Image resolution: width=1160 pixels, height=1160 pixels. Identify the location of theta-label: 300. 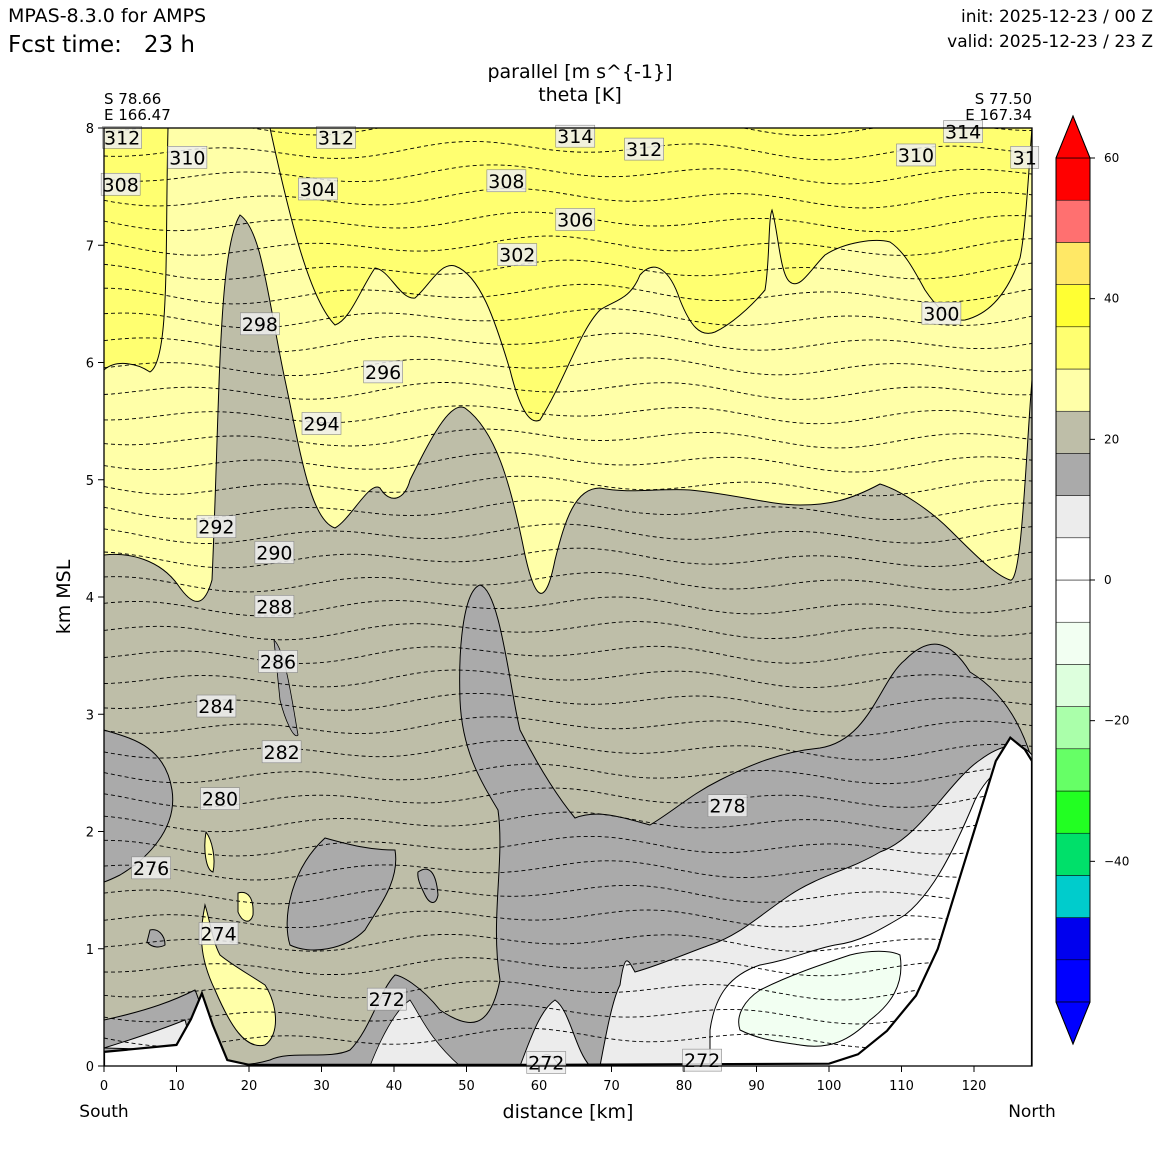
(941, 313).